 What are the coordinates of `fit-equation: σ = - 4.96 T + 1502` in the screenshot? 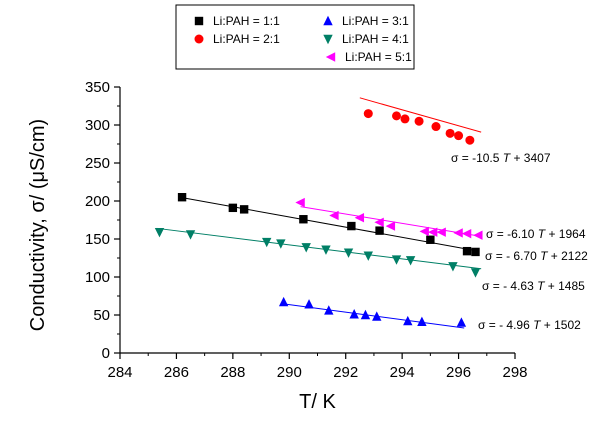 It's located at (529, 325).